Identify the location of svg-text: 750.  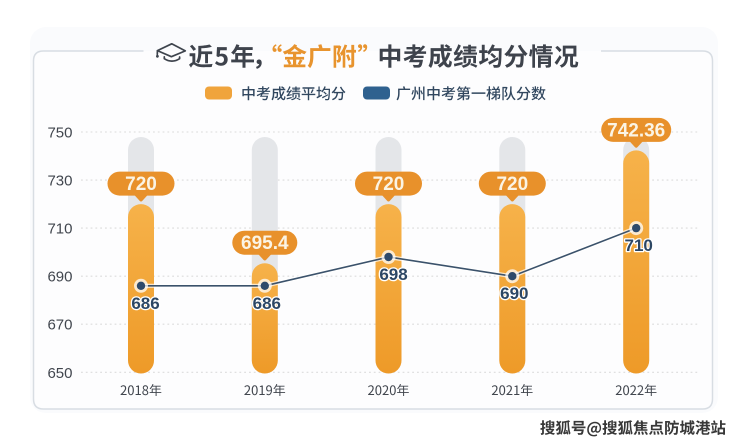
(59, 133).